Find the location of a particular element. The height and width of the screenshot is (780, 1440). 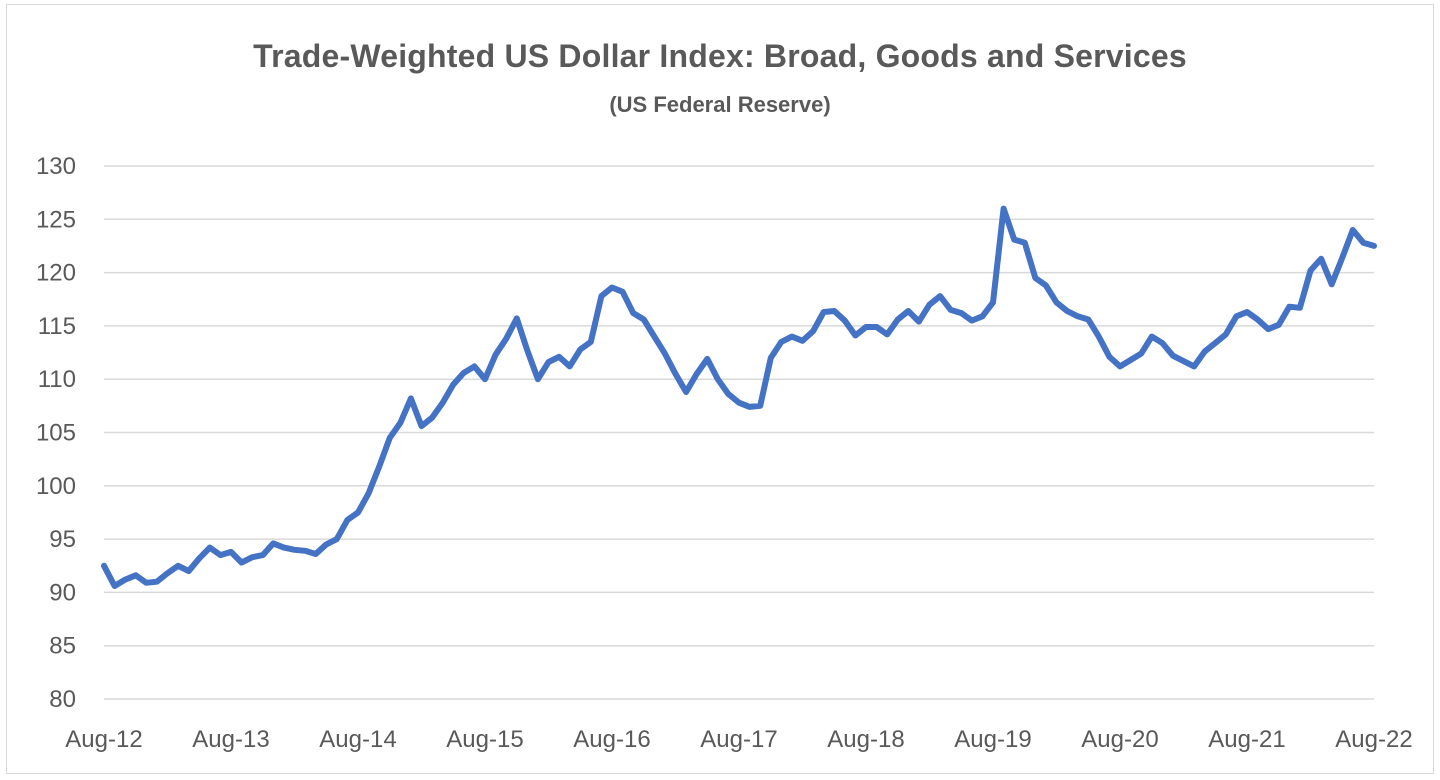

x-tick-label: Aug-16 is located at coordinates (611, 739).